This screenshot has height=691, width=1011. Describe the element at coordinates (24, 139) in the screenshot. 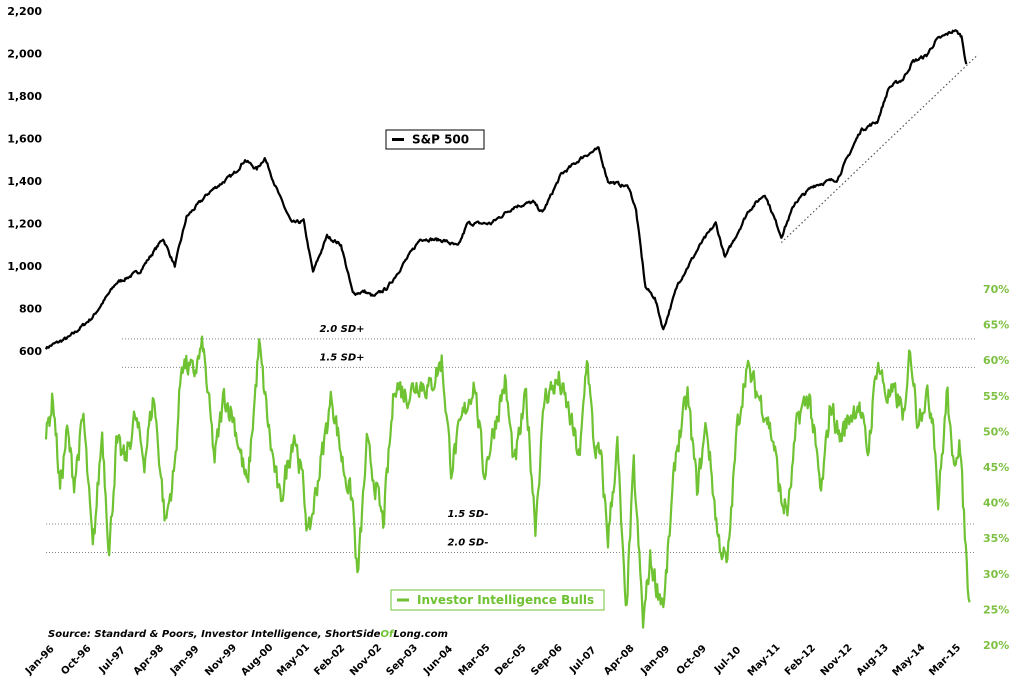

I see `left-tick-label: 1,600` at that location.